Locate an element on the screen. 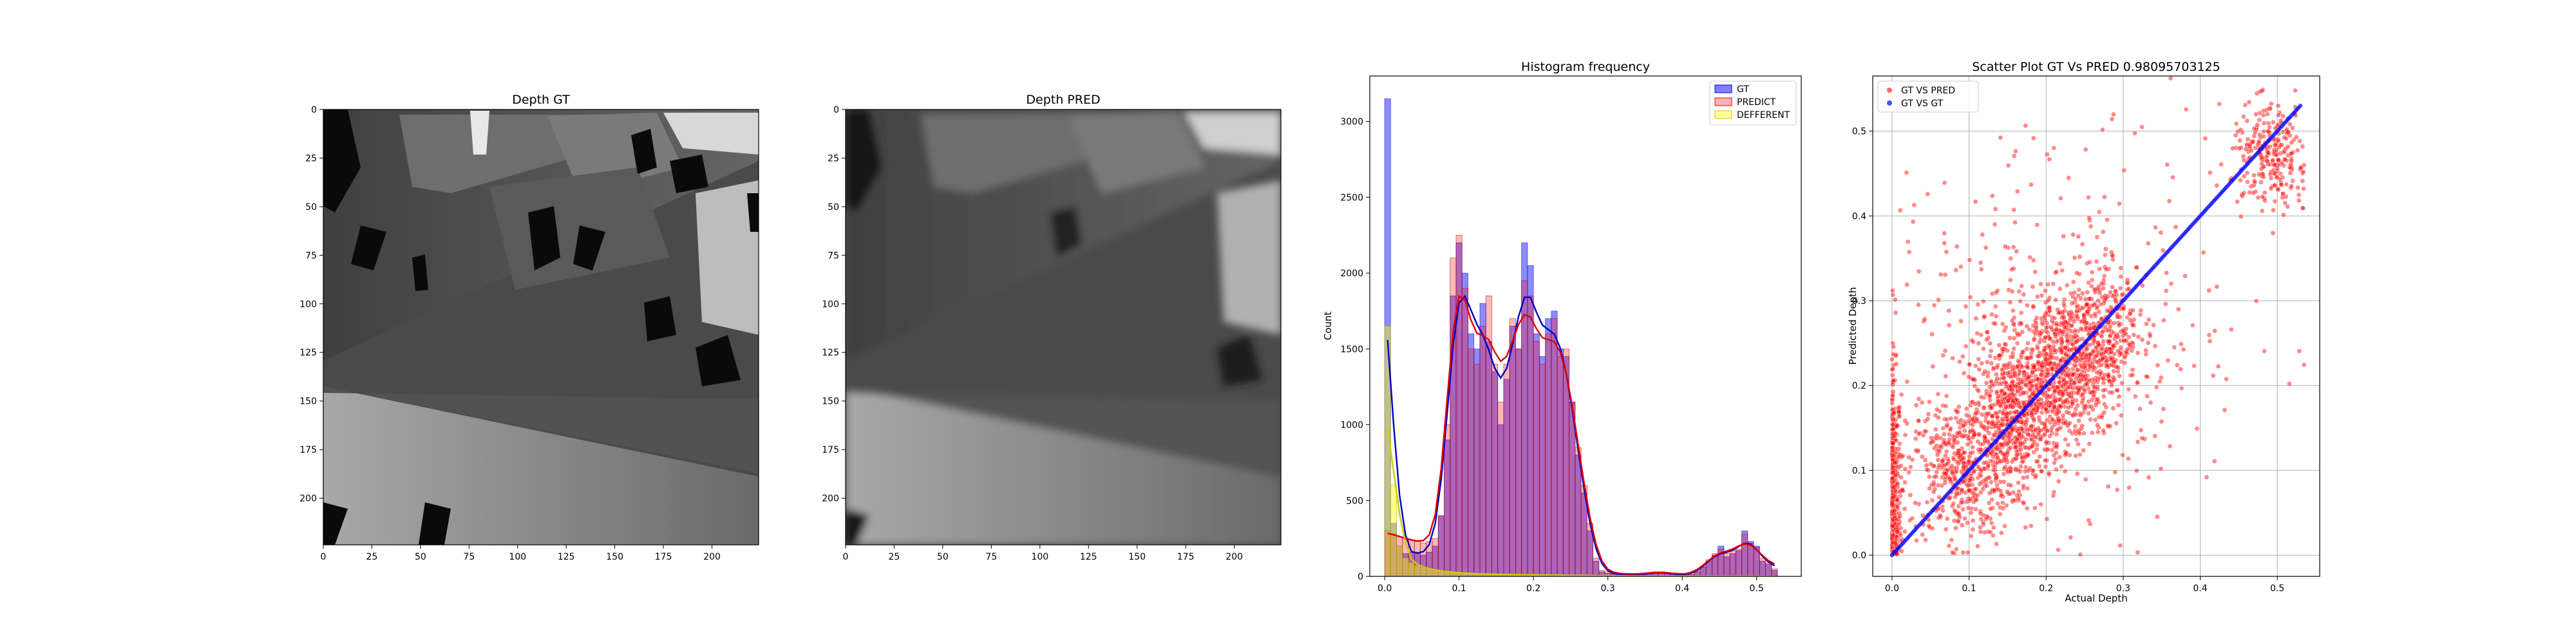  hist-bar-predict is located at coordinates (1531, 436).